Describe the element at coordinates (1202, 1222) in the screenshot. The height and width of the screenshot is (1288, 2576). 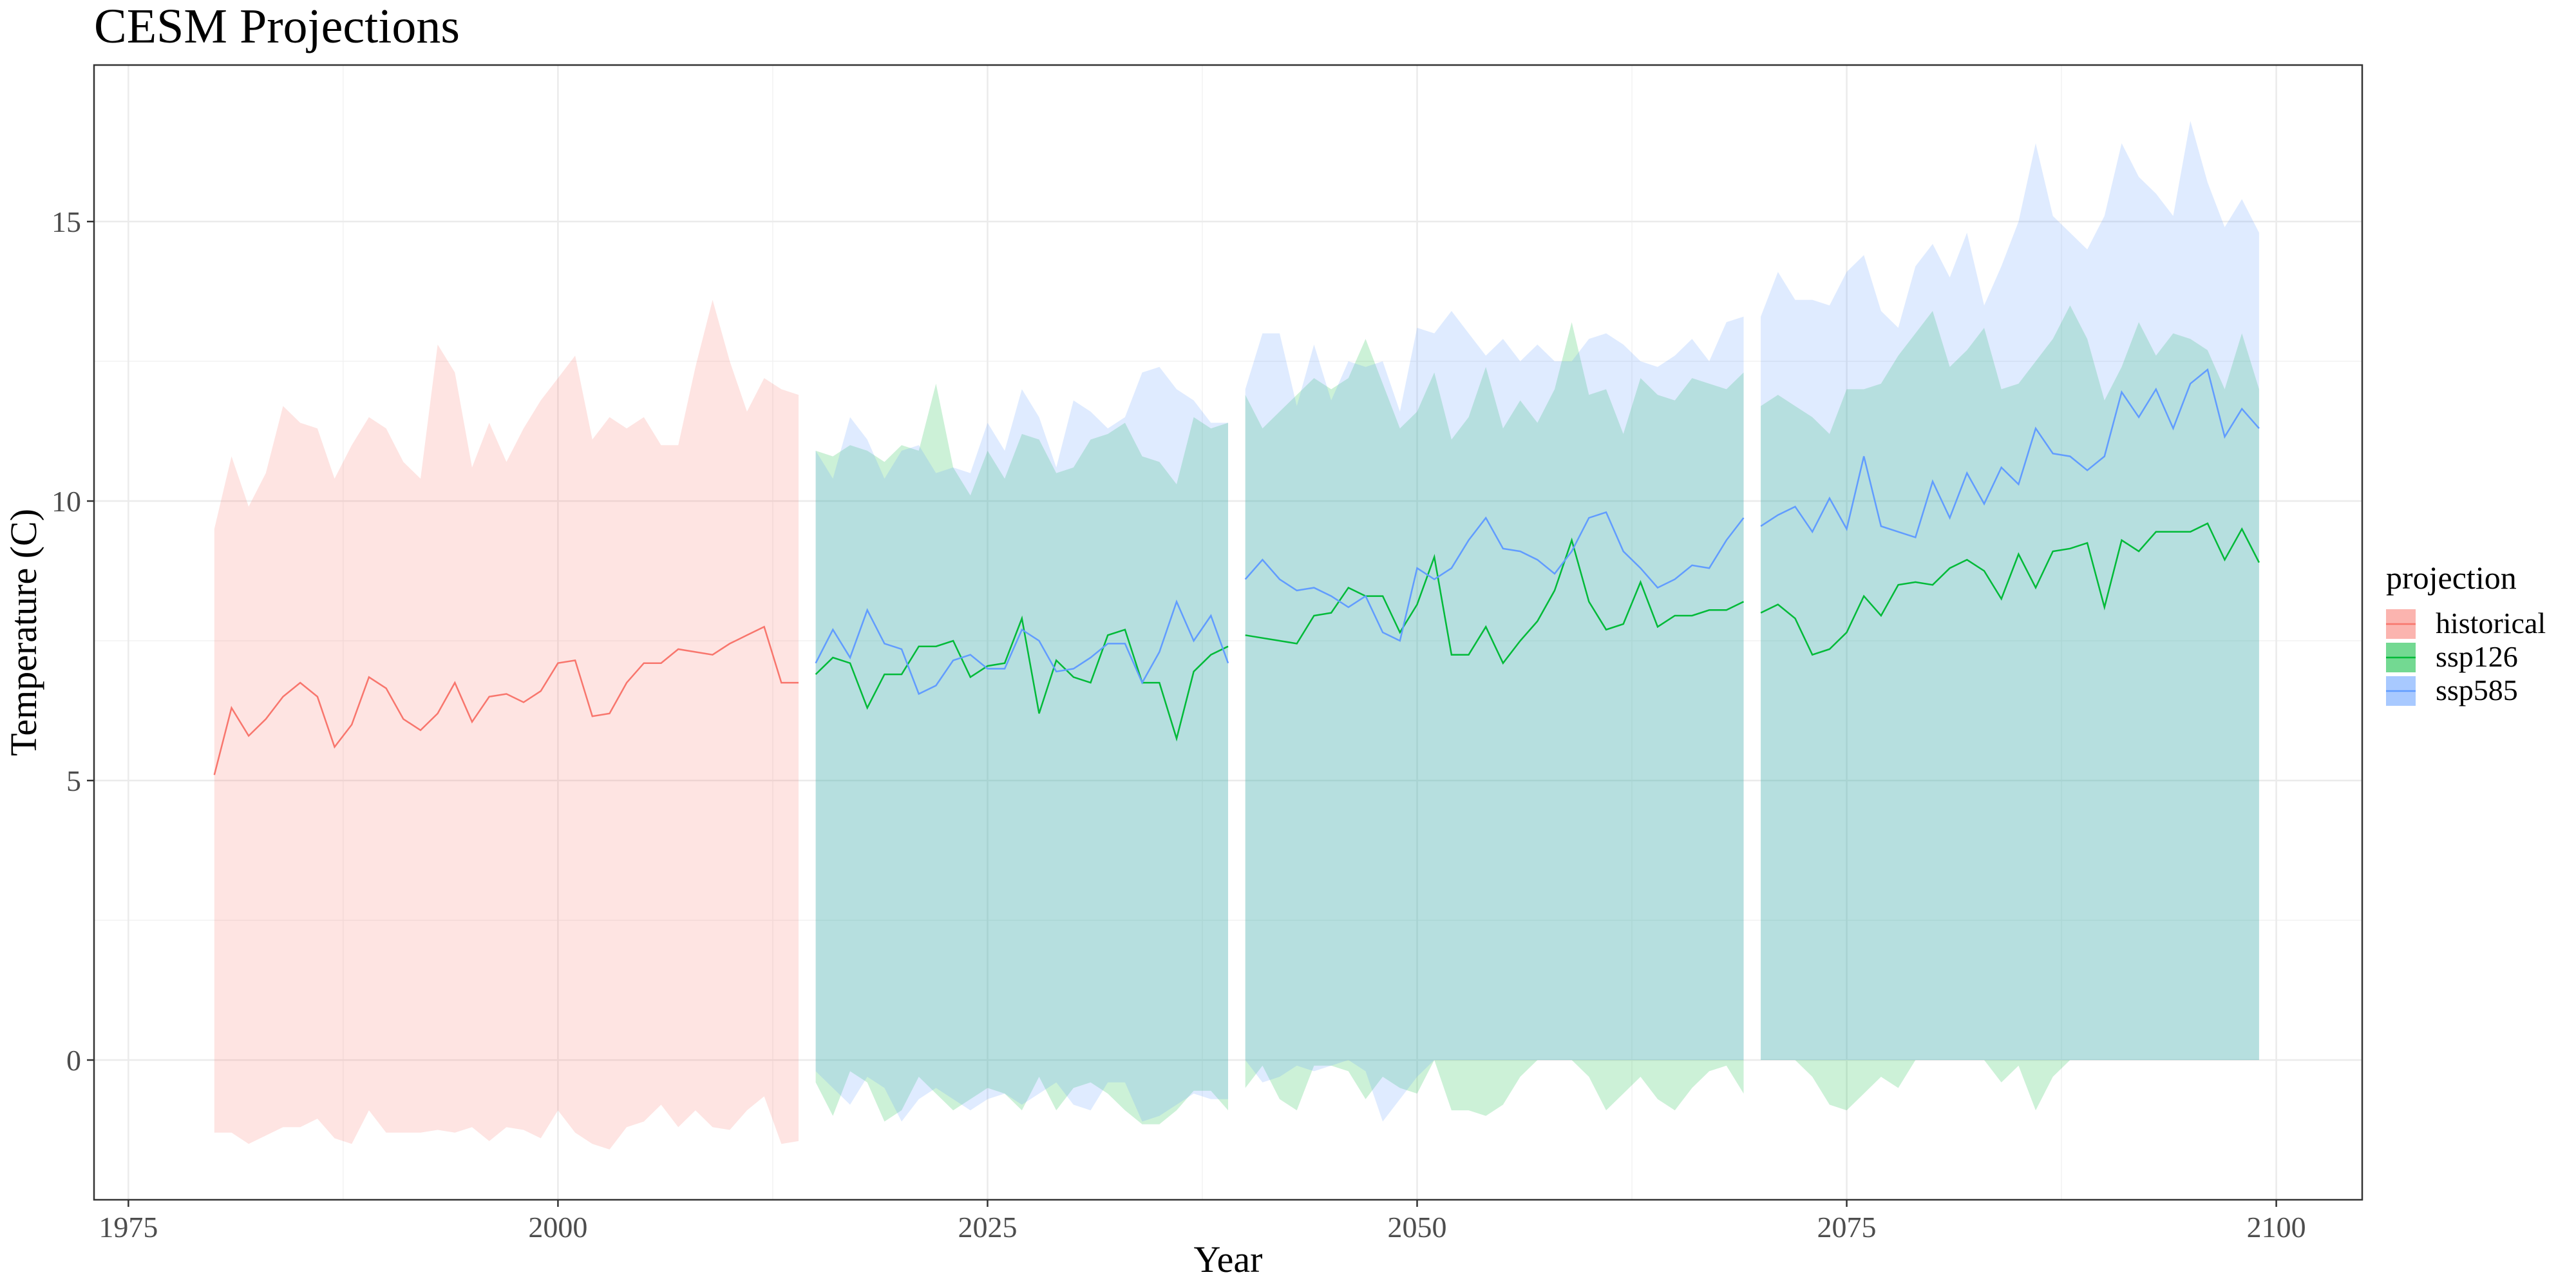
I see `x-axis: 1975 2000 2025 2050 2075 2100` at that location.